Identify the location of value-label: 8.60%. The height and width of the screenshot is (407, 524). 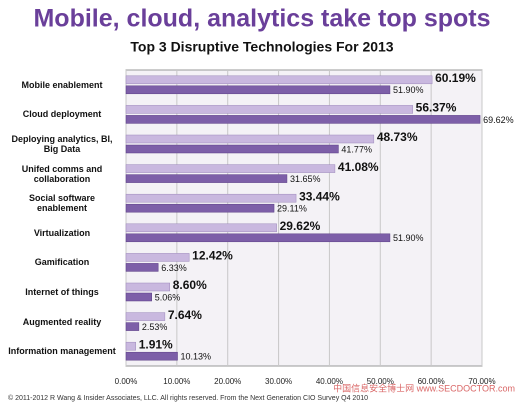
(190, 285).